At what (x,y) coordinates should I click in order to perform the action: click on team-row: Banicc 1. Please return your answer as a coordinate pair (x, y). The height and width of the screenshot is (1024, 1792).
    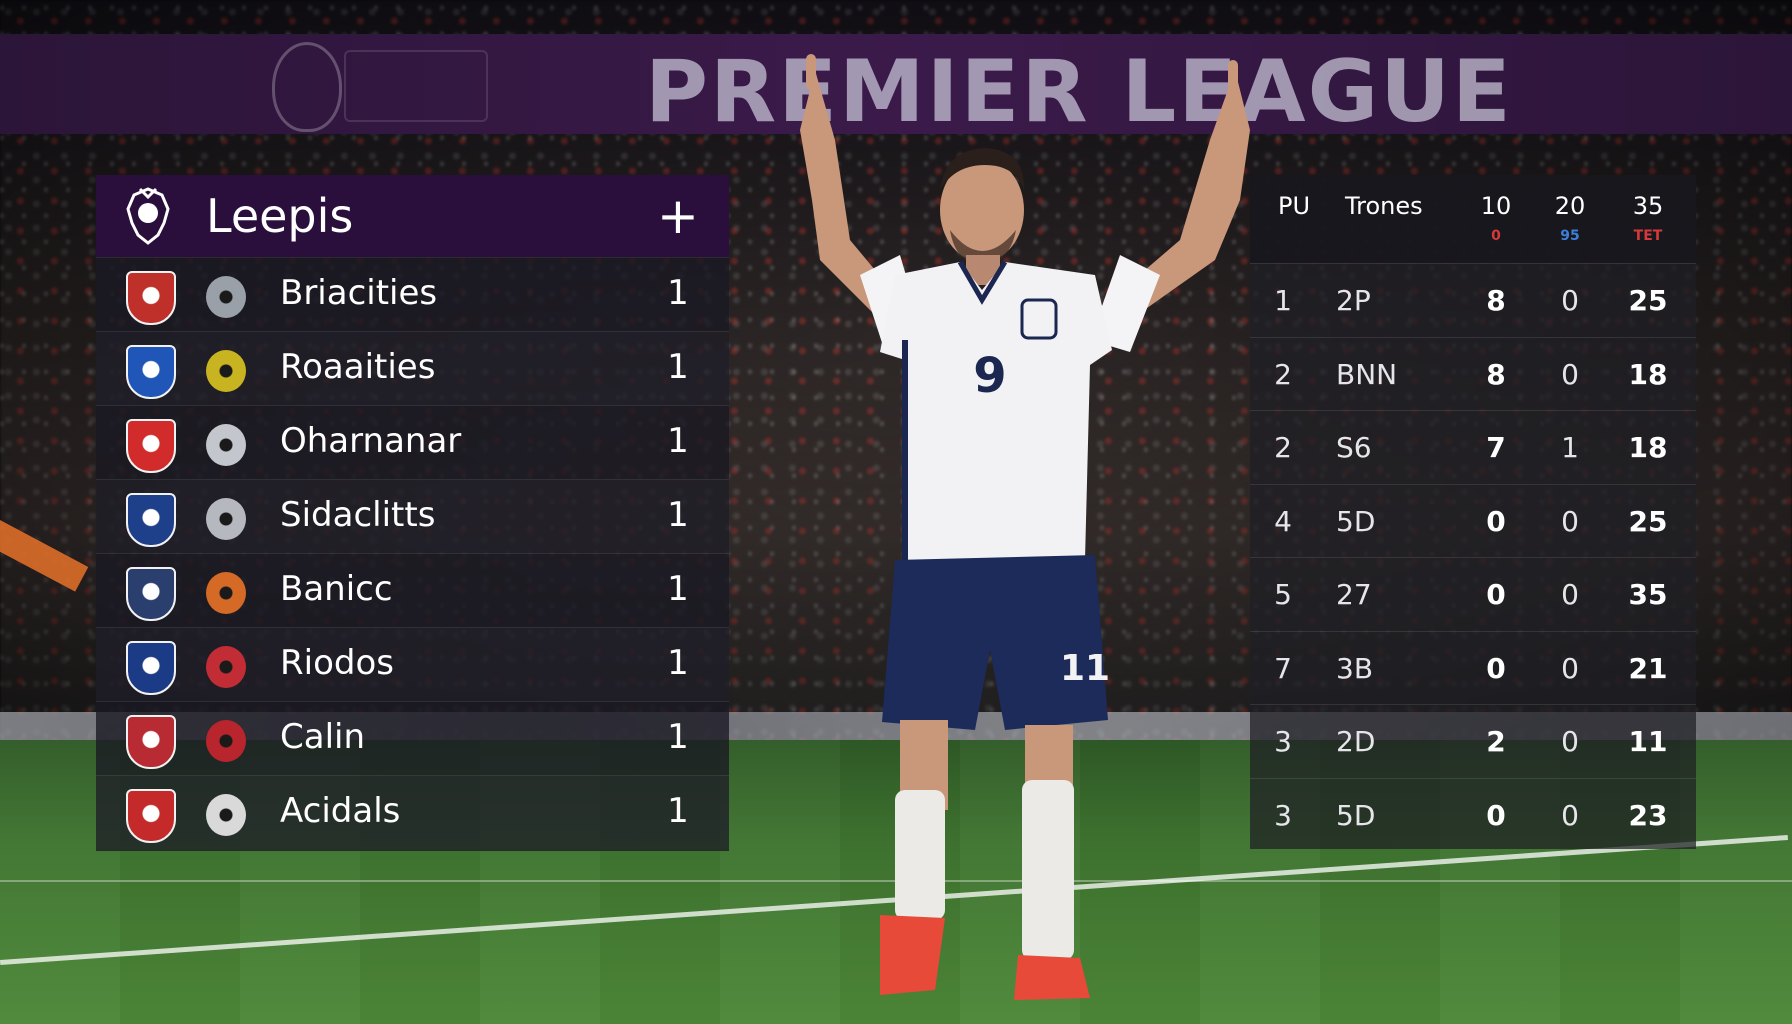
    Looking at the image, I should click on (412, 590).